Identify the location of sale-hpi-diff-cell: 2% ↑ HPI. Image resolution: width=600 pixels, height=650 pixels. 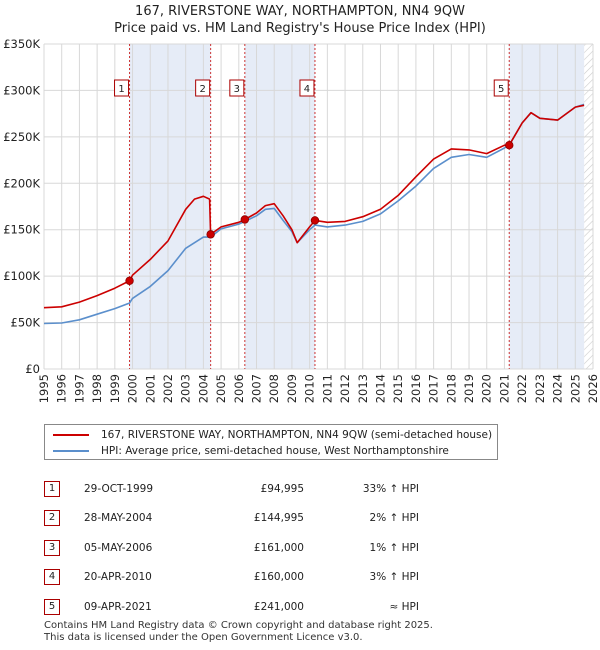
(361, 519).